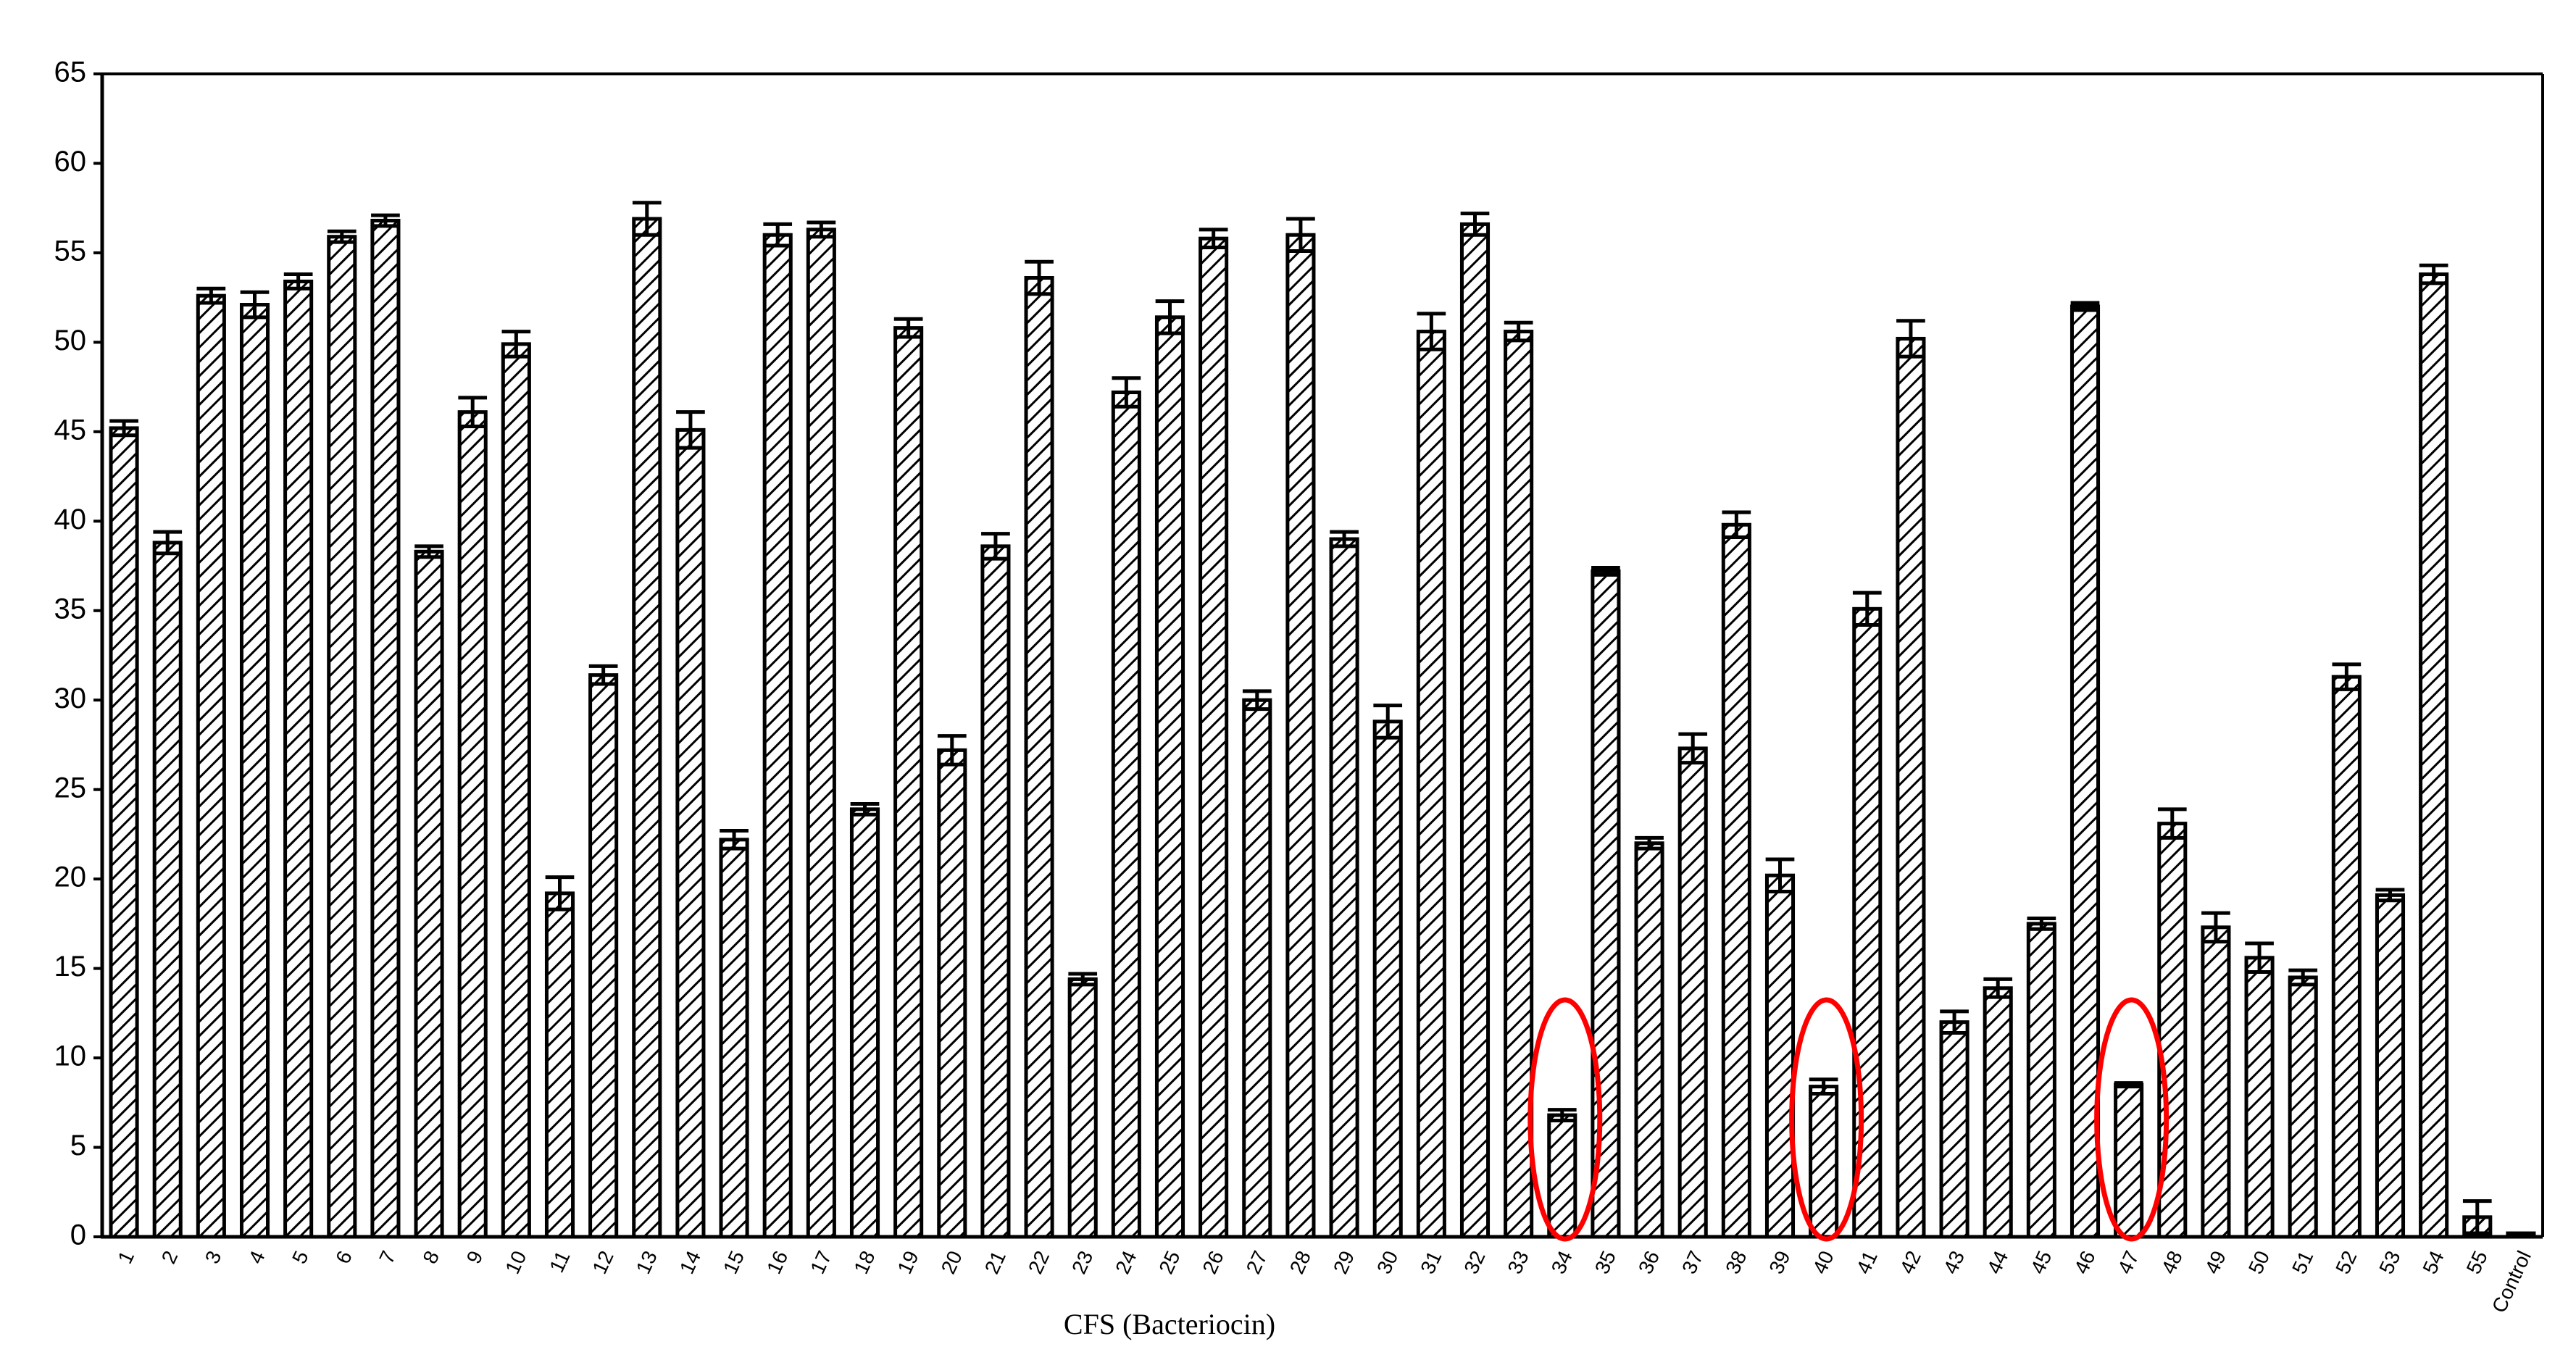  Describe the element at coordinates (1387, 1262) in the screenshot. I see `x-tick-label: 30` at that location.